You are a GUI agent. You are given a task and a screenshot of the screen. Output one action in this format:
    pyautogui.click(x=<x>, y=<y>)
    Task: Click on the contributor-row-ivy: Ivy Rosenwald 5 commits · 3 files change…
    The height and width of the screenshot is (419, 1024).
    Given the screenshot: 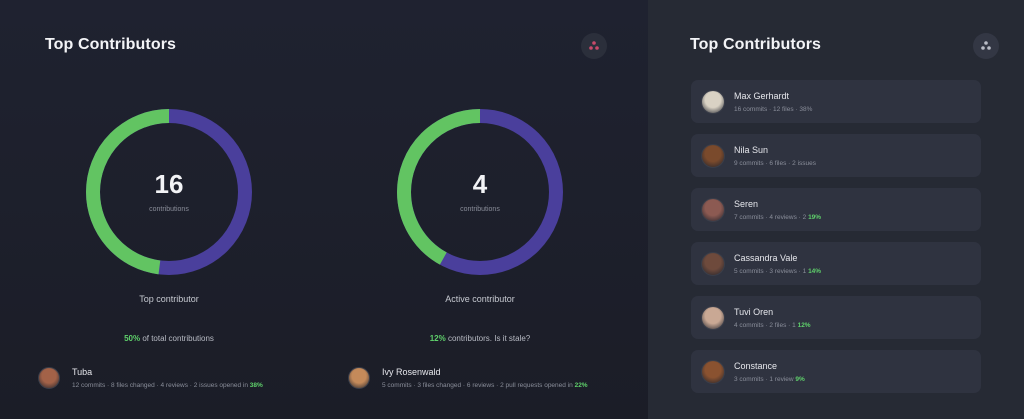 What is the action you would take?
    pyautogui.click(x=468, y=378)
    